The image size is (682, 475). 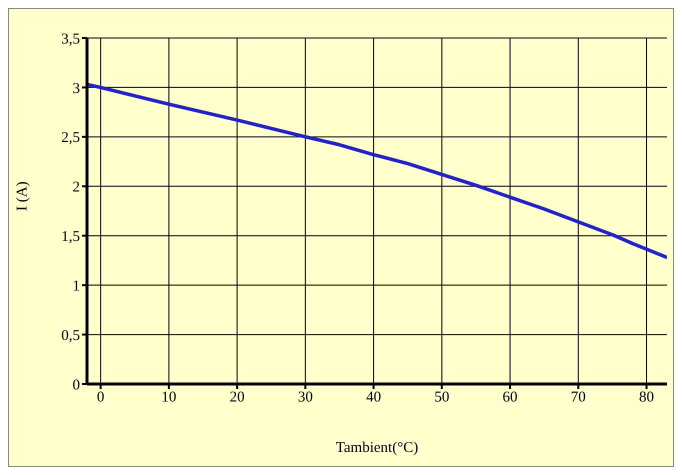 I want to click on x-tick-label: 50, so click(x=442, y=398).